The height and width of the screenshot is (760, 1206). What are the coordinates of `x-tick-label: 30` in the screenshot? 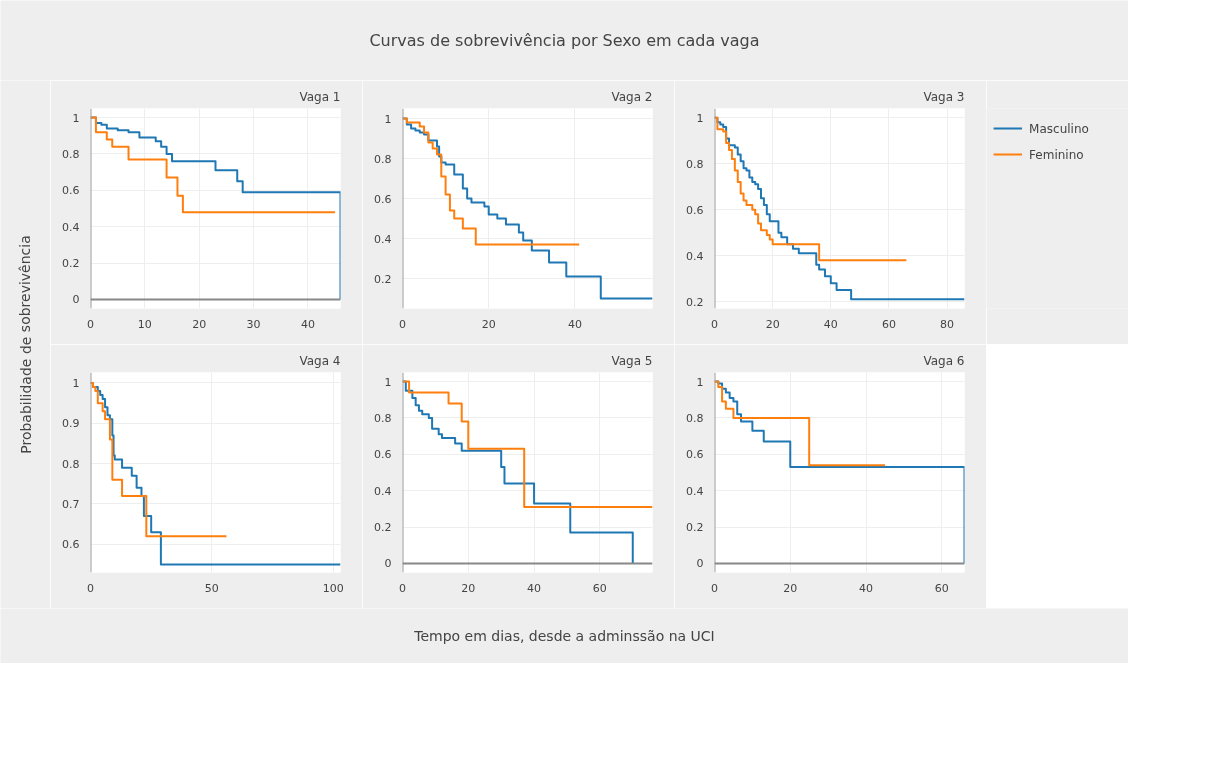 It's located at (253, 324).